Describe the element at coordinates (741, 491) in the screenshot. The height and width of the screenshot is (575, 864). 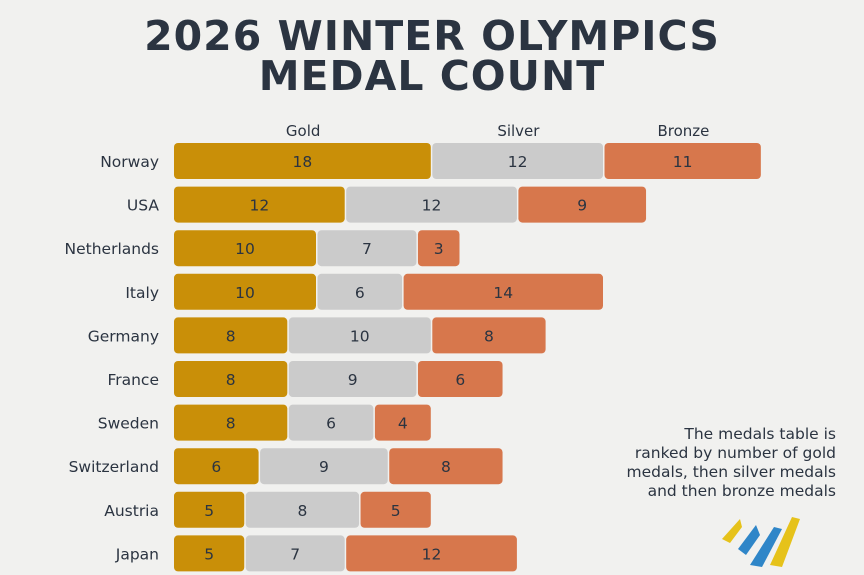
I see `ranking-note-line: and then bronze medals` at that location.